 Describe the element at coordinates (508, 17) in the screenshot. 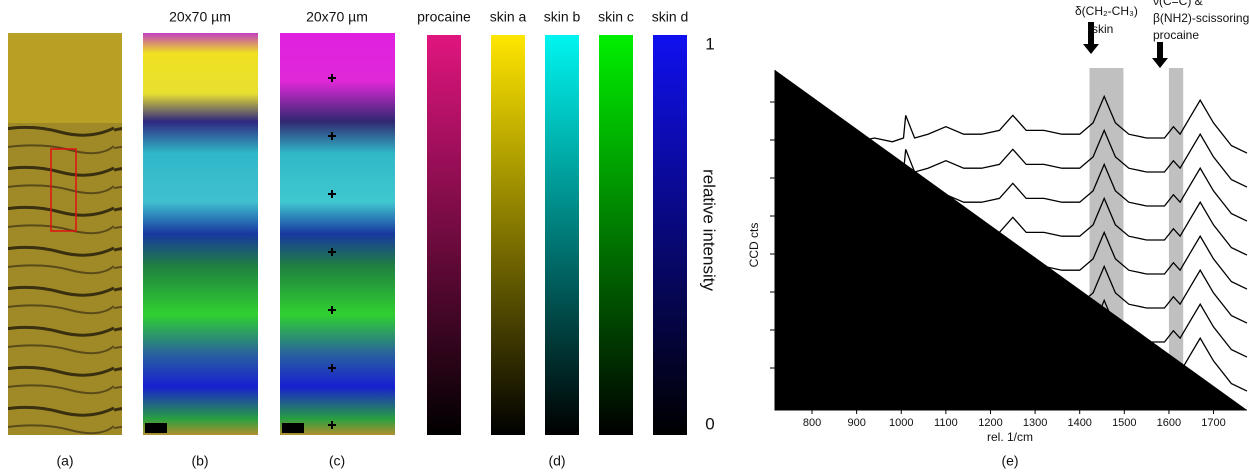

I see `colorbar-name: skin a` at that location.